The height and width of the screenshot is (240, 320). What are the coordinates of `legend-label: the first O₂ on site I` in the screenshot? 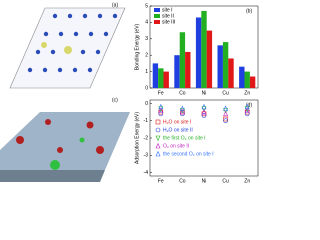 It's located at (184, 138).